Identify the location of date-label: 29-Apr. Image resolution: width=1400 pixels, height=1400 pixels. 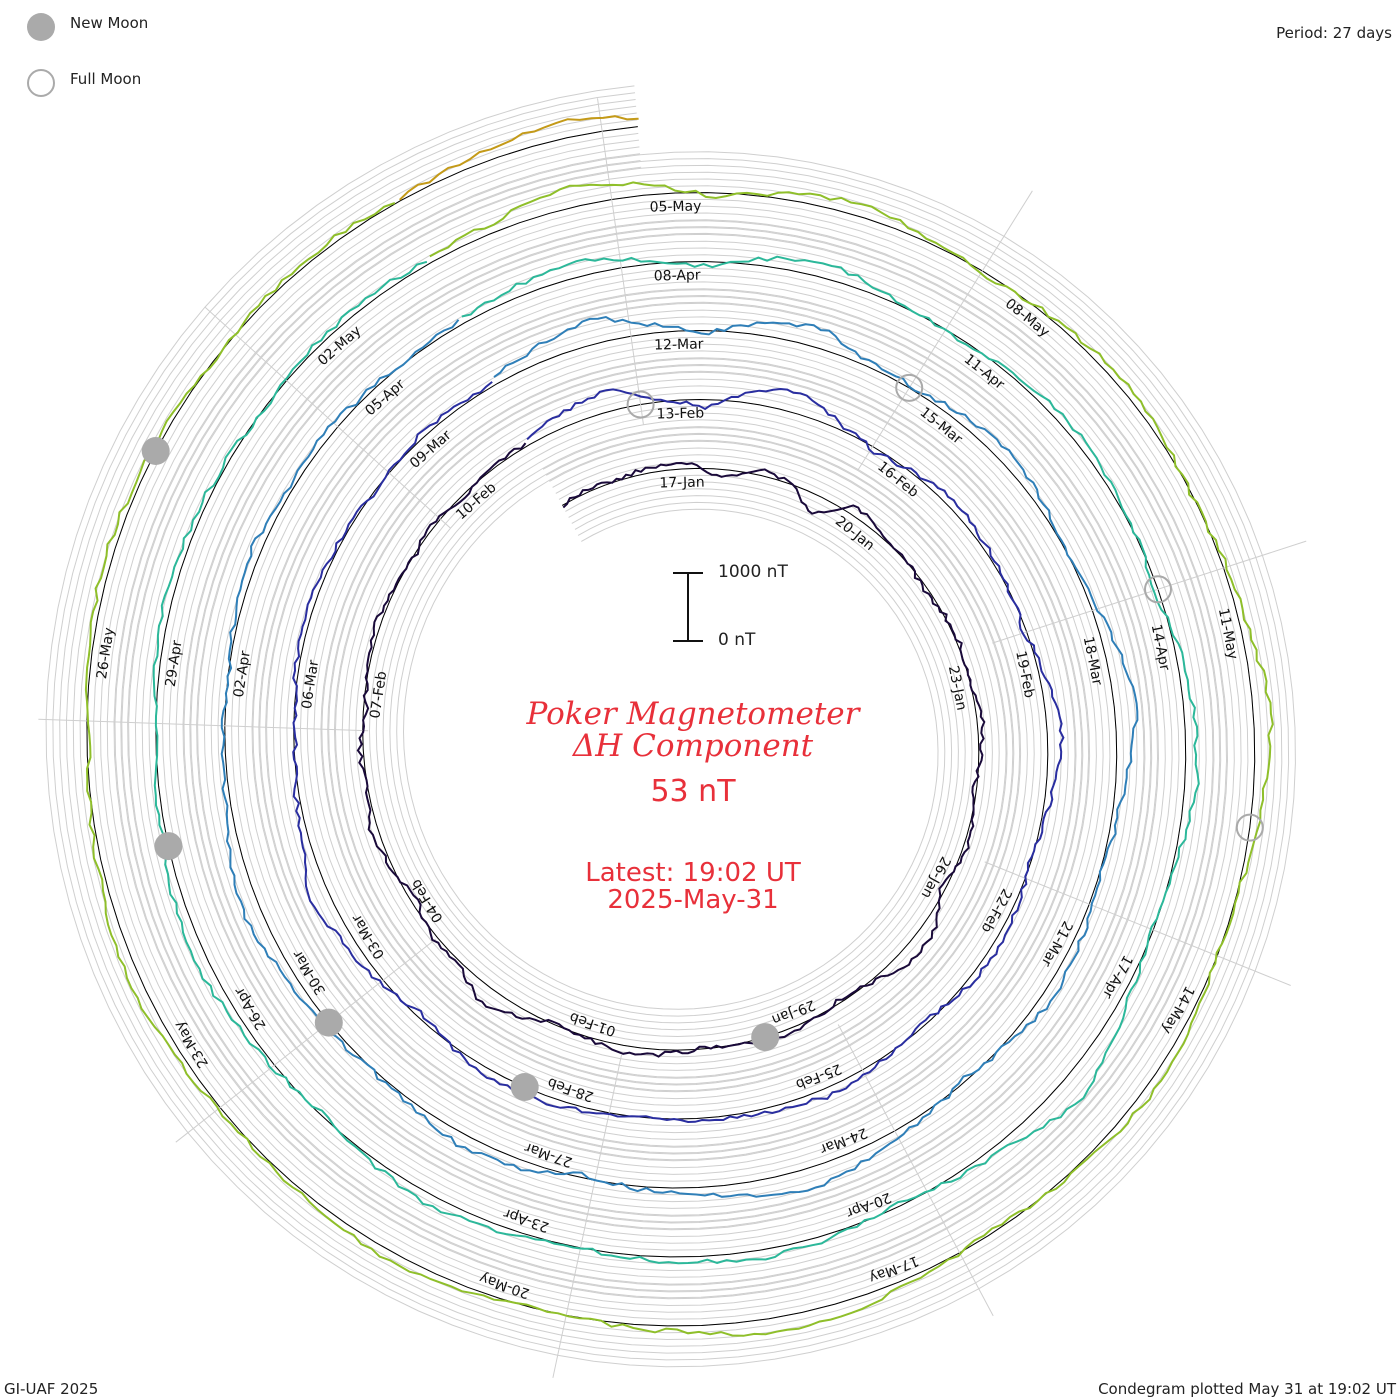
(174, 663).